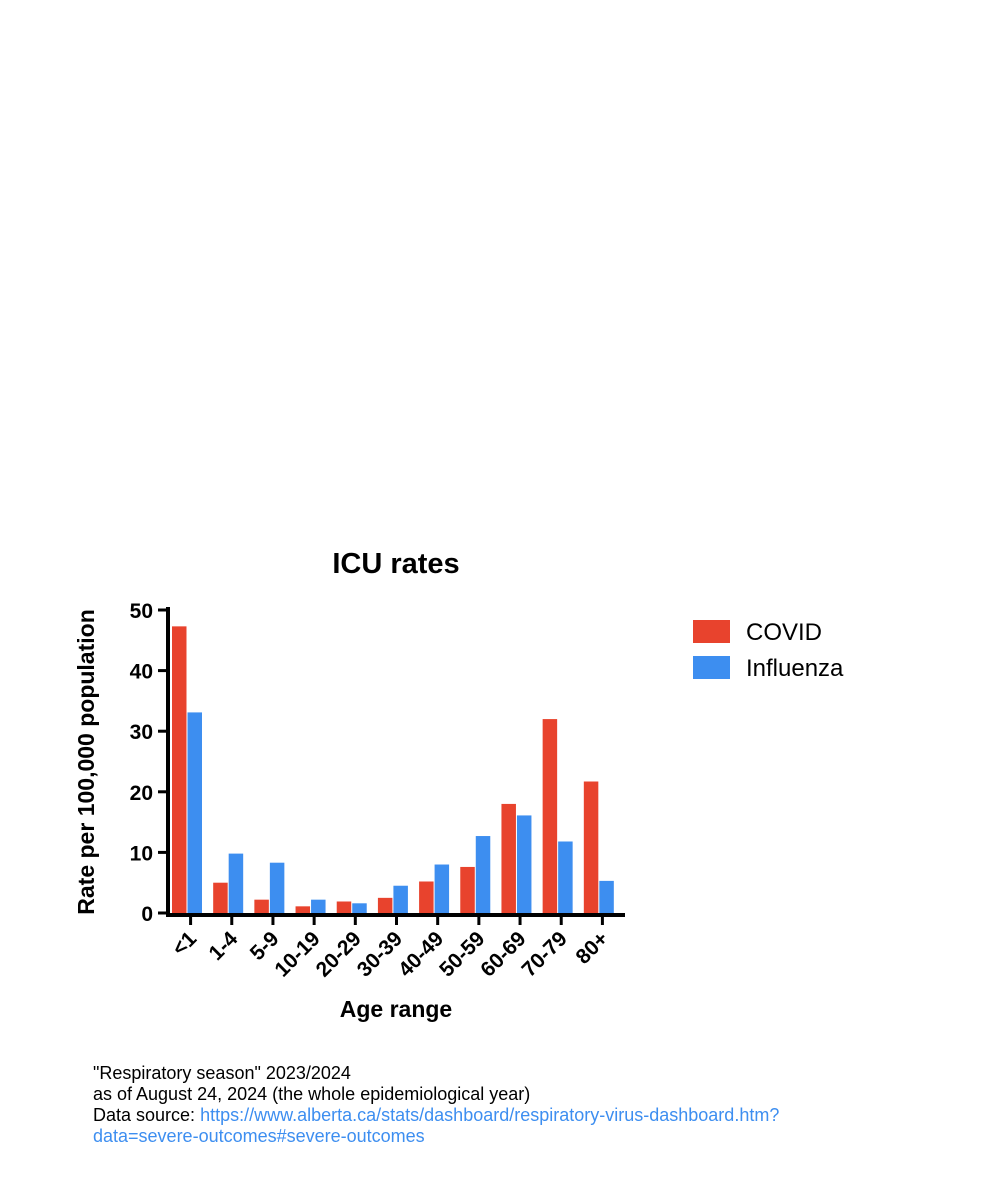  Describe the element at coordinates (711, 667) in the screenshot. I see `legend-swatch-influenza` at that location.